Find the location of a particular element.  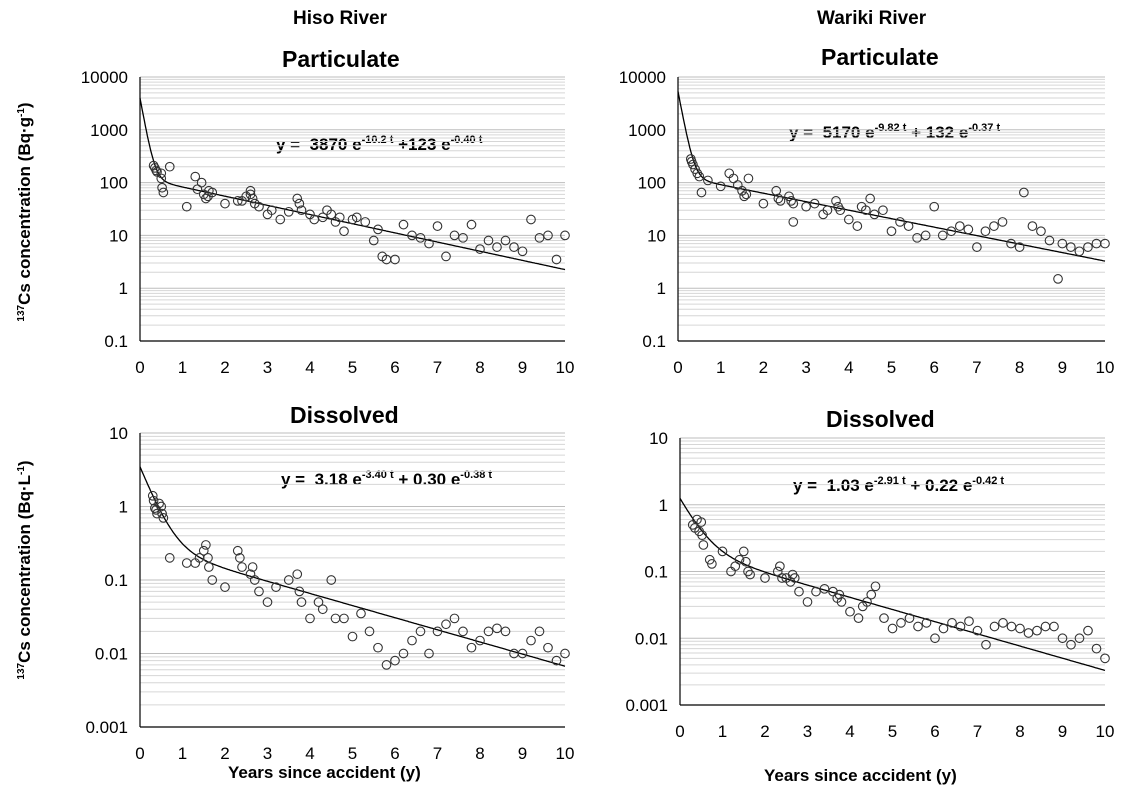

y-tick-label: 100 is located at coordinates (114, 183).